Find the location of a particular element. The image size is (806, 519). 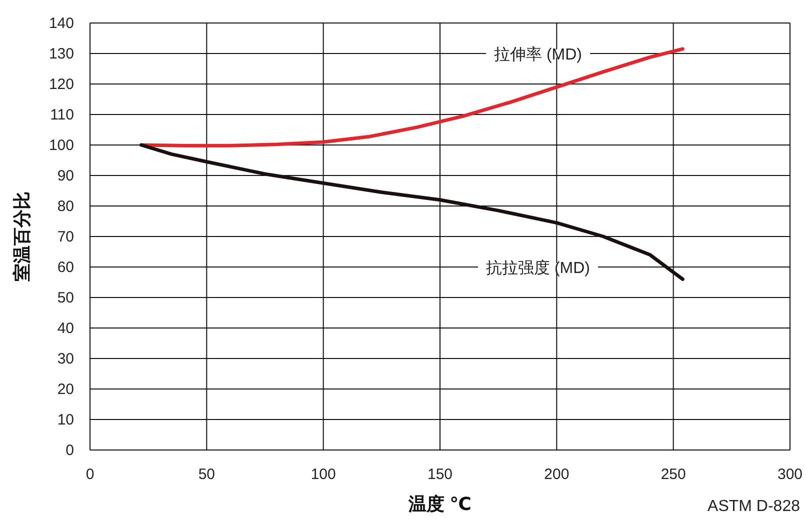

line-series is located at coordinates (412, 97).